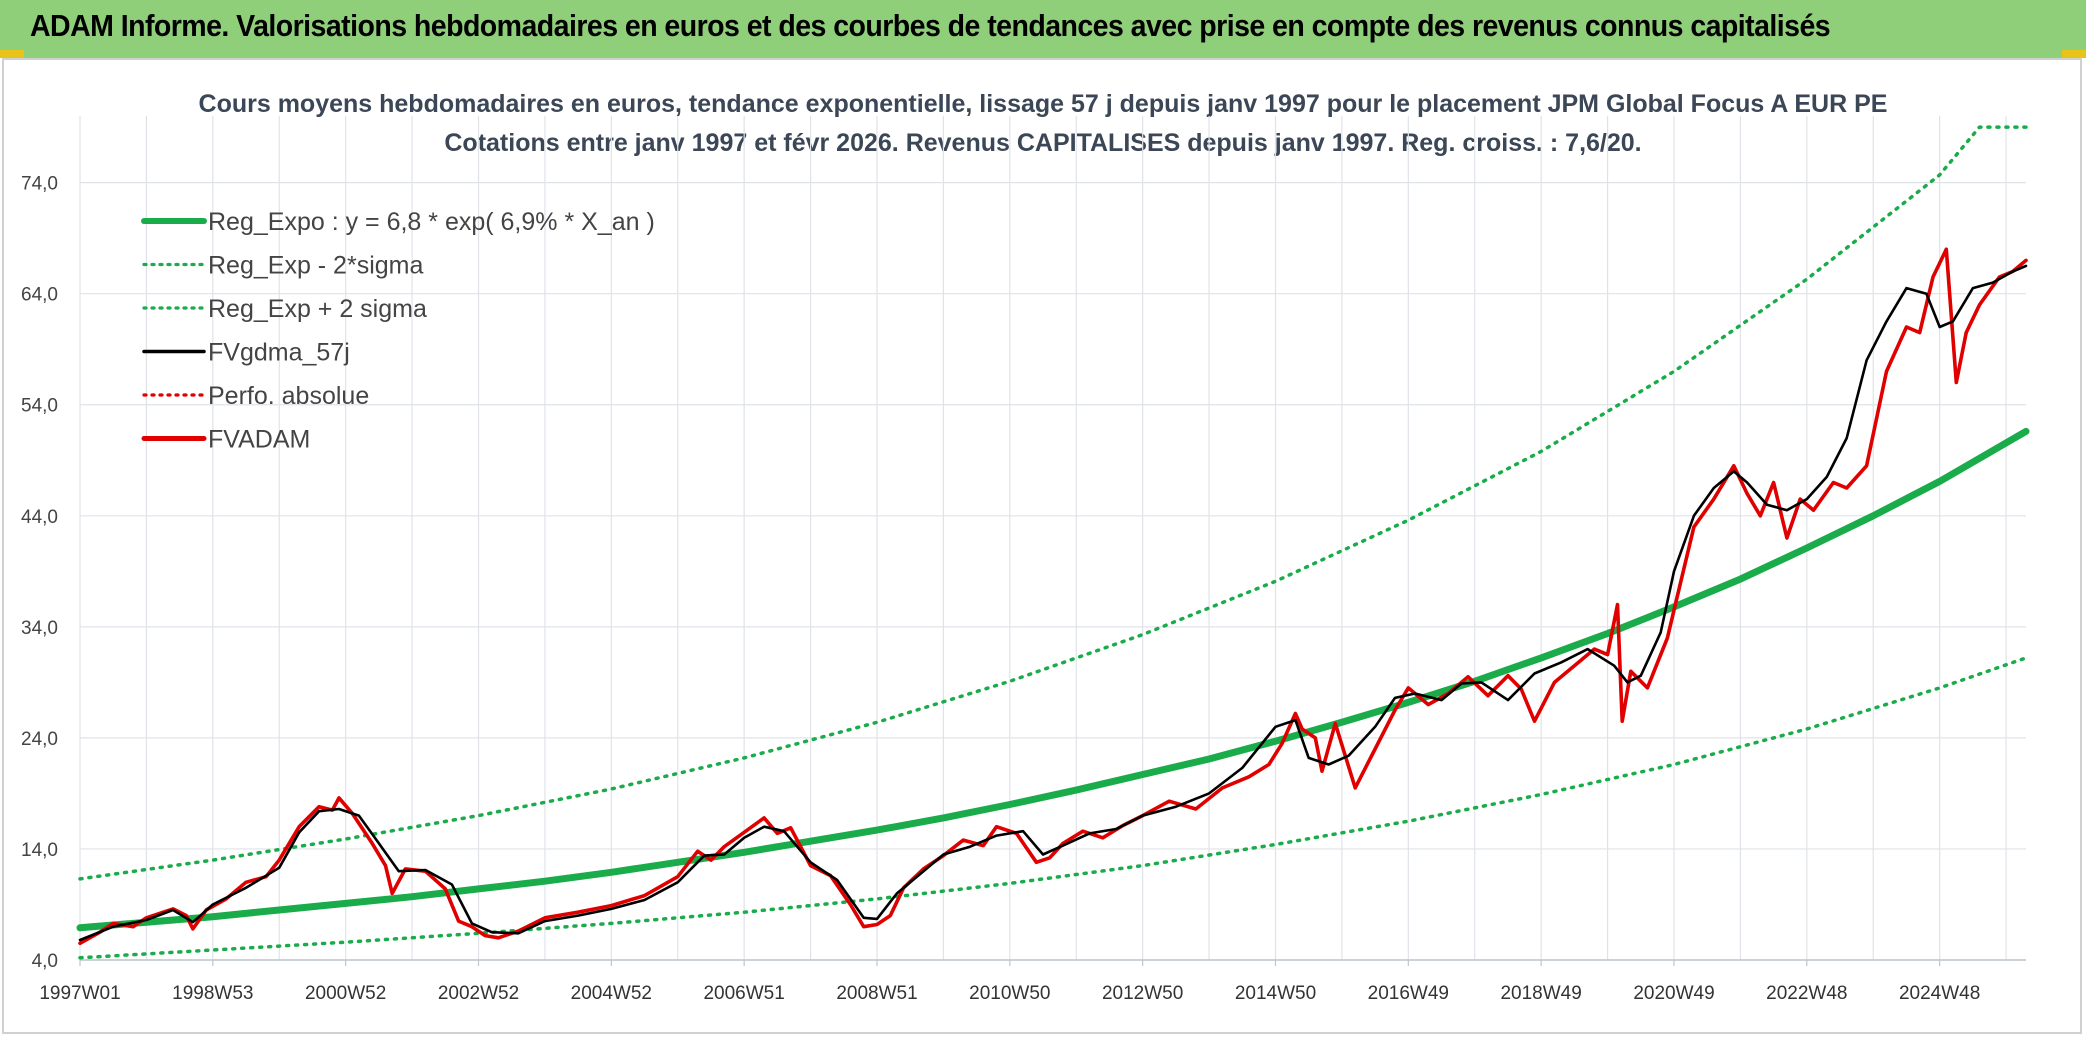 The width and height of the screenshot is (2086, 1038). What do you see at coordinates (315, 266) in the screenshot?
I see `legend-label: Reg_Exp - 2*sigma` at bounding box center [315, 266].